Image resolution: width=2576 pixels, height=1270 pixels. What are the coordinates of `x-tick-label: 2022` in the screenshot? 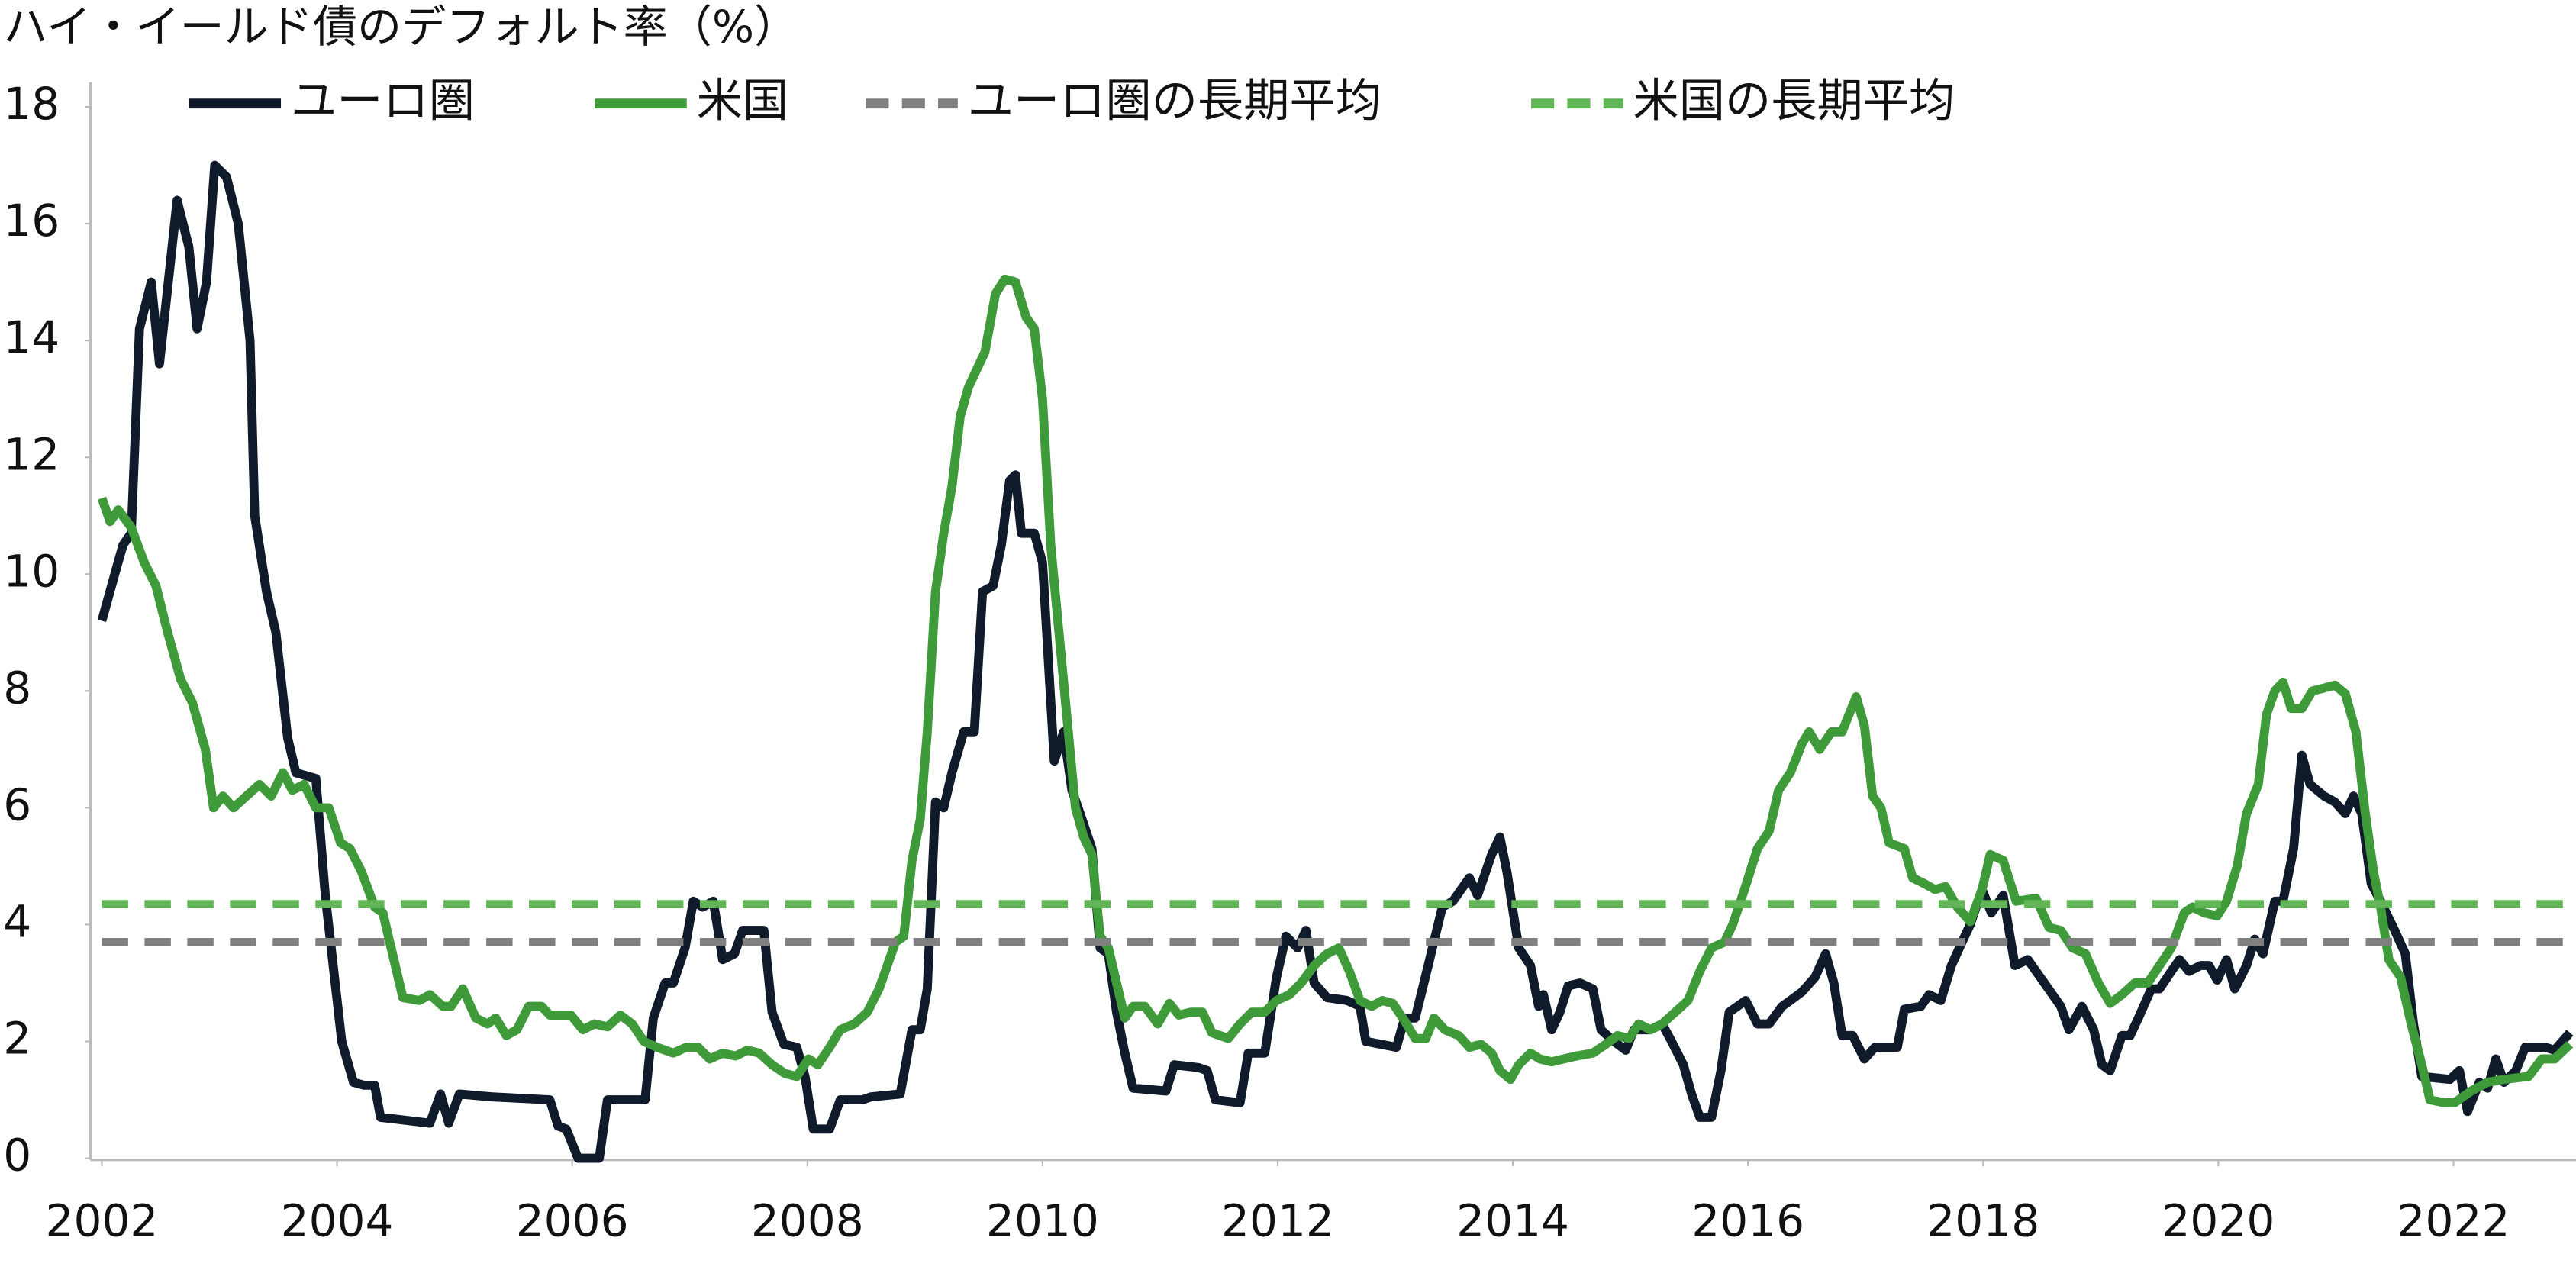 It's located at (2453, 1221).